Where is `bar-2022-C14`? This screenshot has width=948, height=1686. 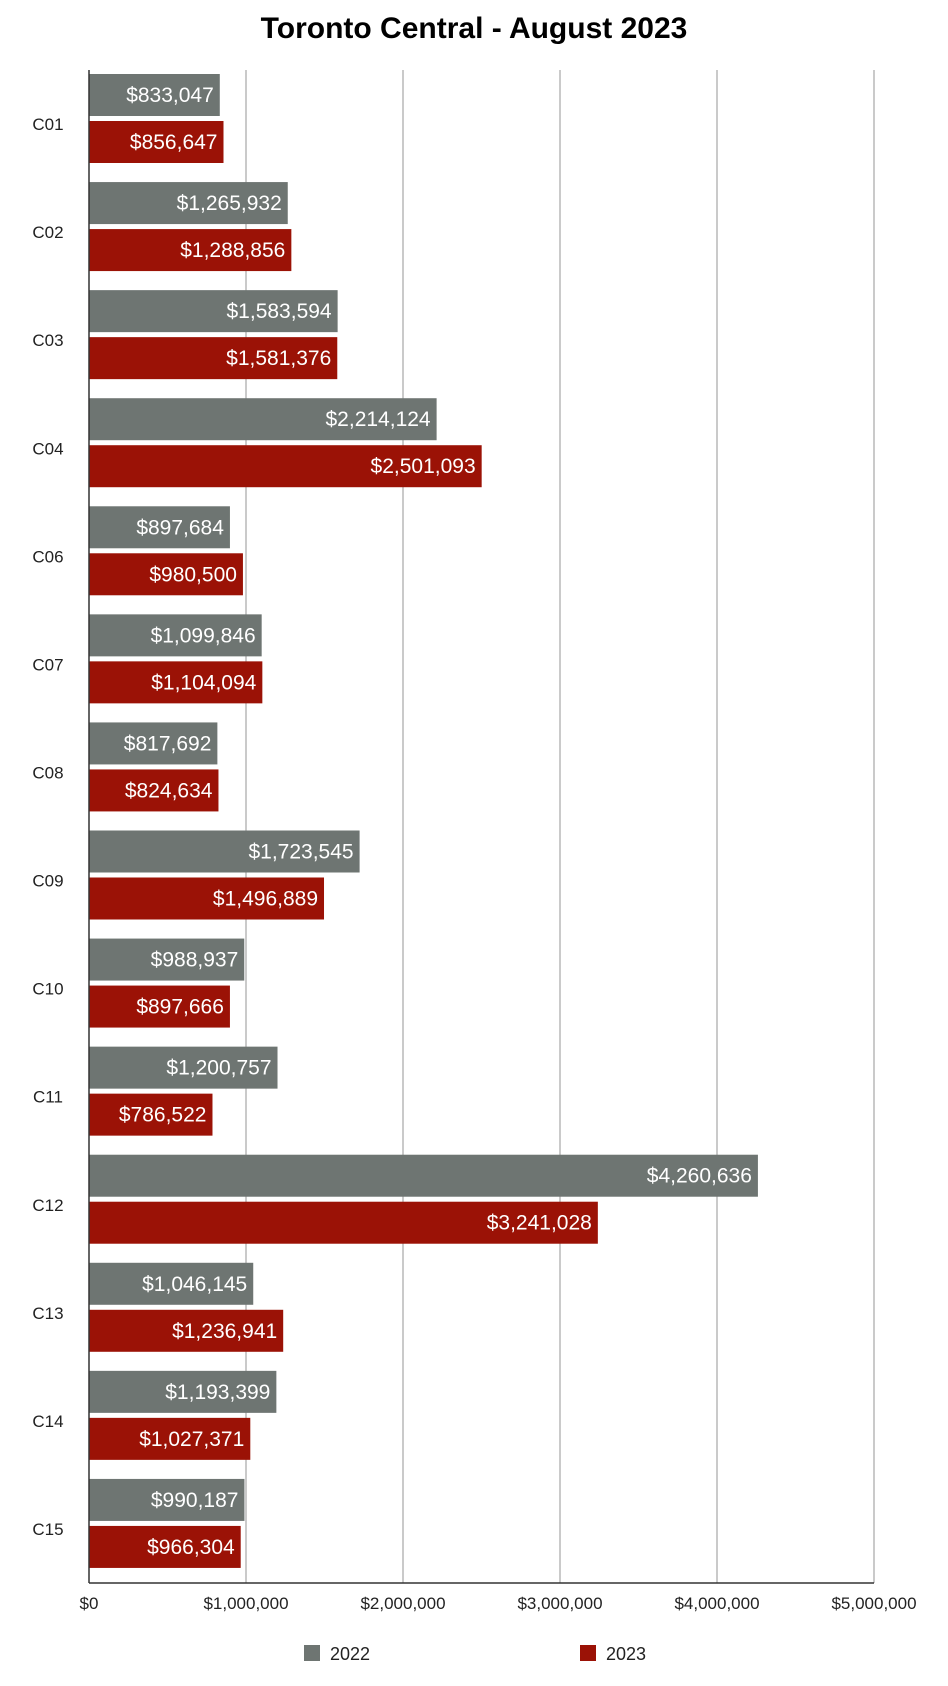
bar-2022-C14 is located at coordinates (183, 1391).